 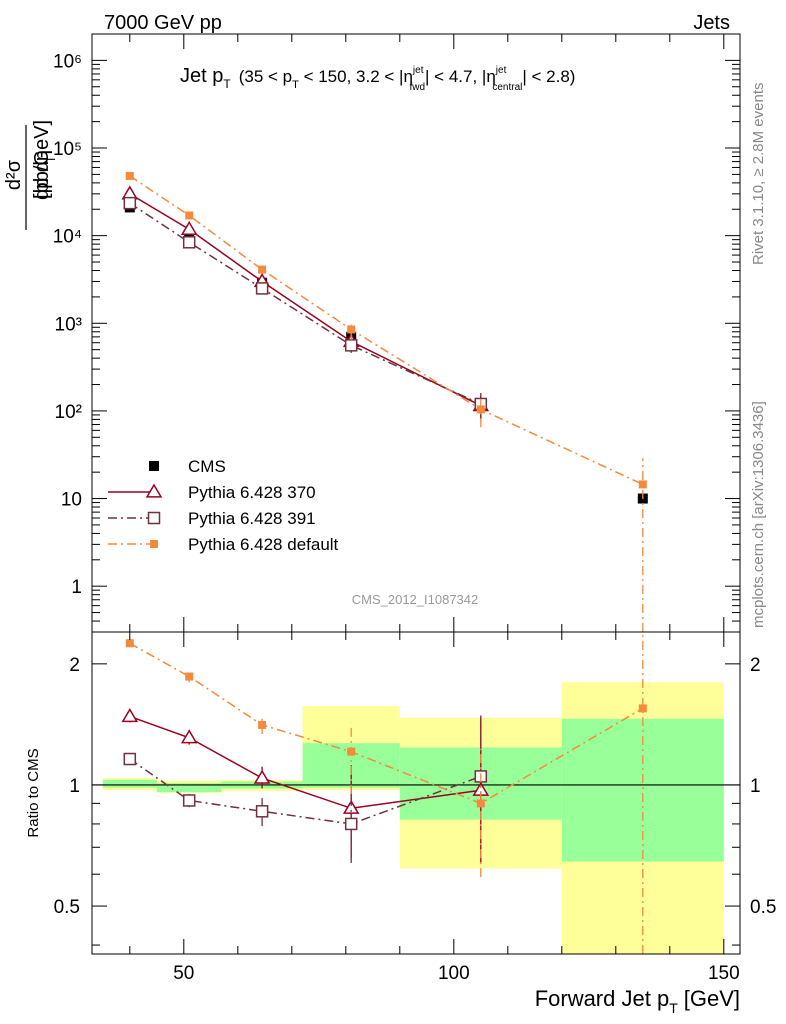 I want to click on legend-label: CMS, so click(x=207, y=466).